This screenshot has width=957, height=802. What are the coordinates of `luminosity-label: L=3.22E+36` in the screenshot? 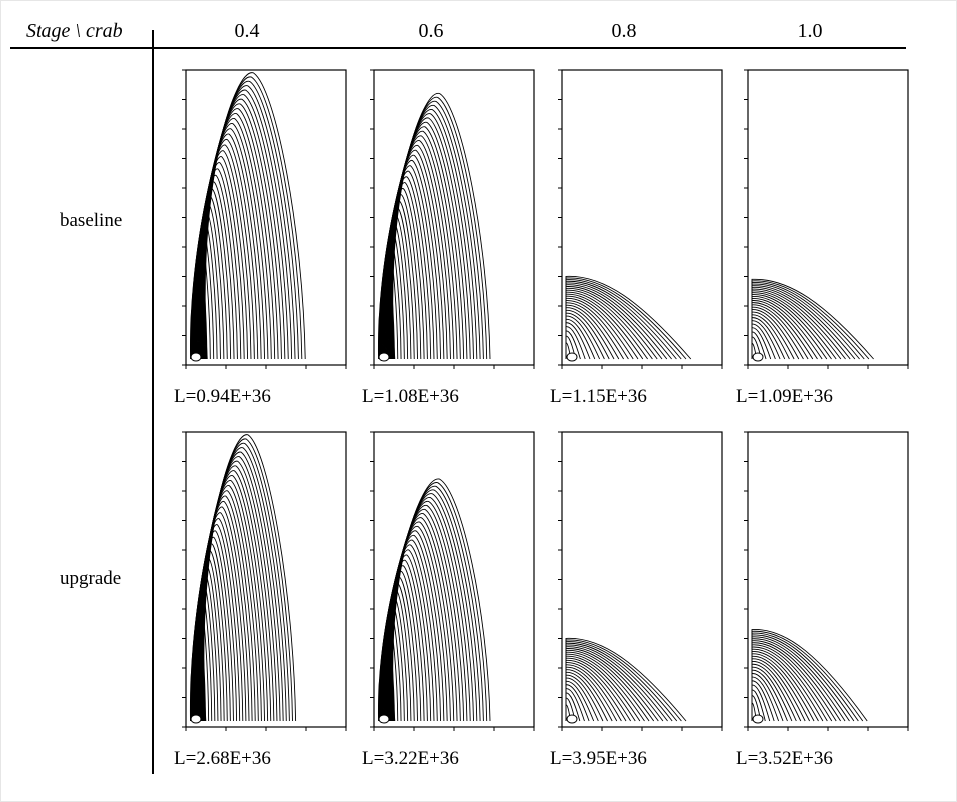 It's located at (410, 758).